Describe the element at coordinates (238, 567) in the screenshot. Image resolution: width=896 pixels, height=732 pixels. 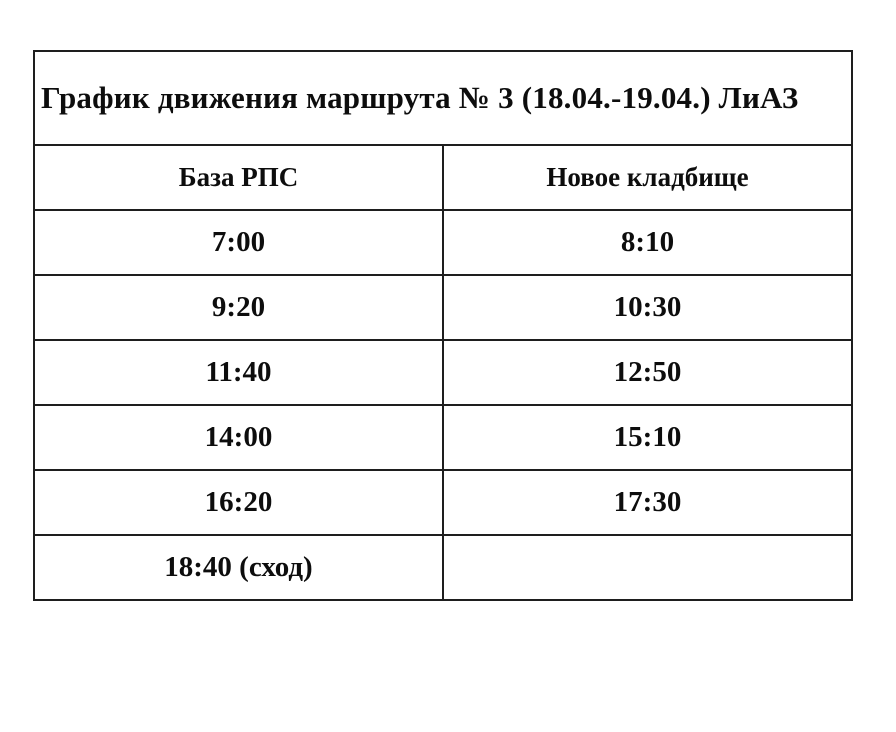
I see `departure-time-cell: 18:40 (сход)` at that location.